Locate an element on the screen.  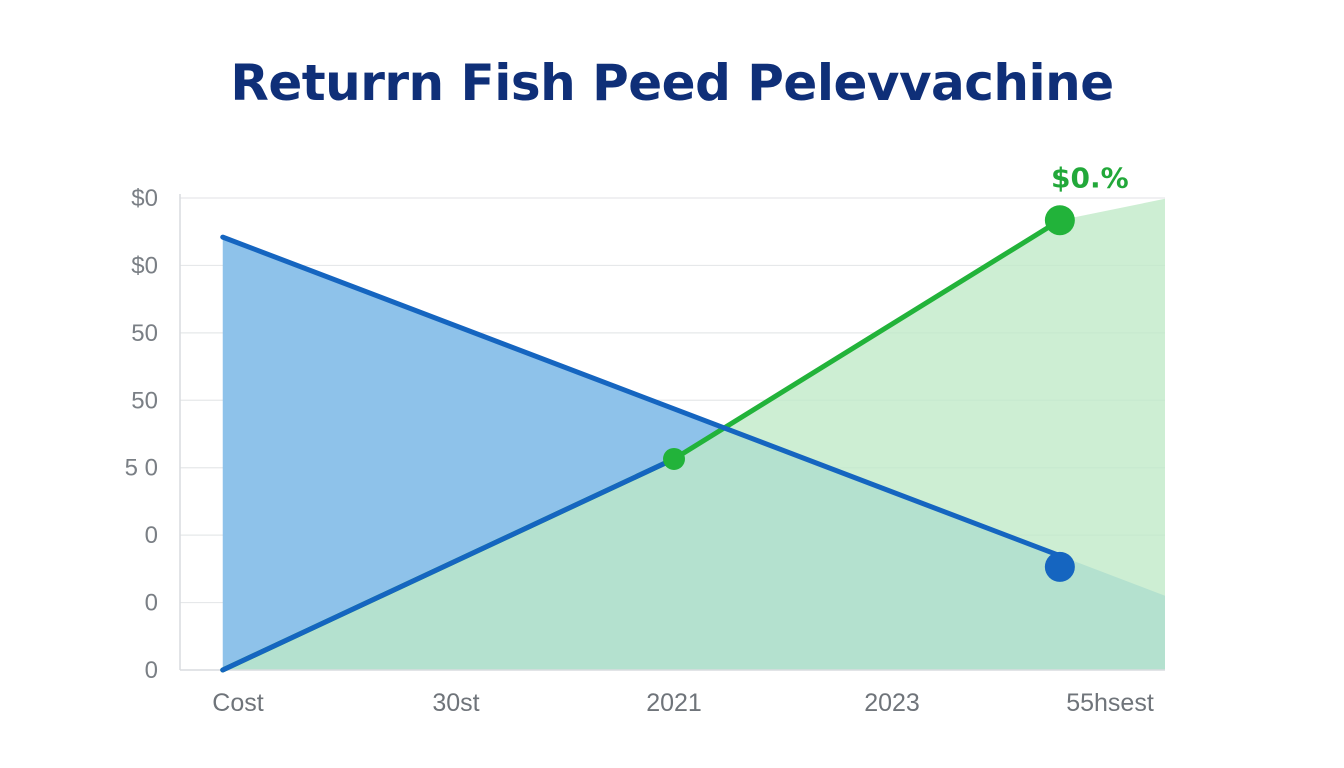
y-tick-label: 5 0 is located at coordinates (141, 468).